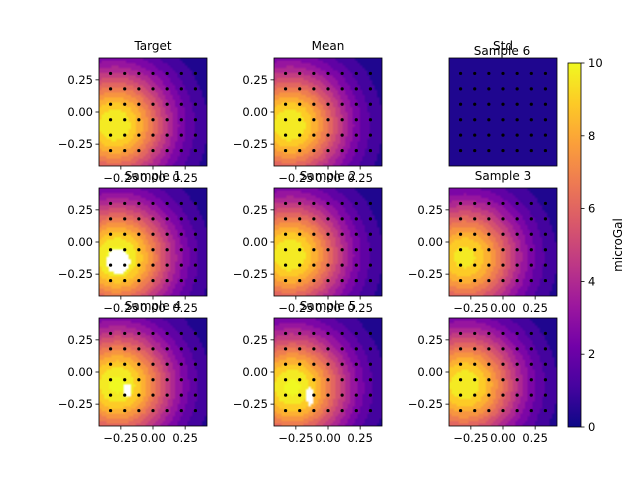 The height and width of the screenshot is (480, 640). What do you see at coordinates (80, 242) in the screenshot?
I see `y-tick-label: 0.00` at bounding box center [80, 242].